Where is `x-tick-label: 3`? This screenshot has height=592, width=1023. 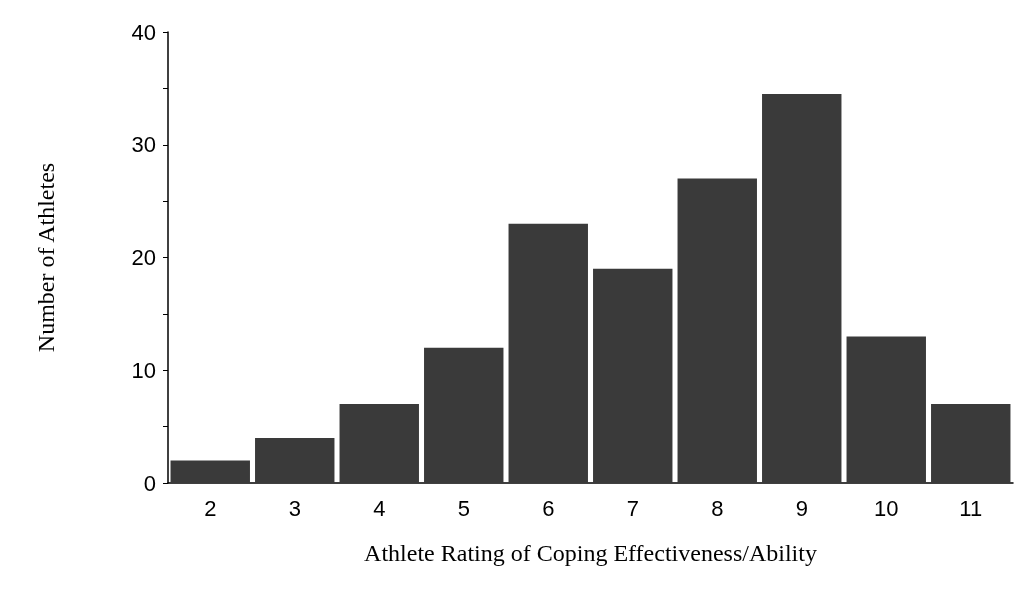 x-tick-label: 3 is located at coordinates (294, 508).